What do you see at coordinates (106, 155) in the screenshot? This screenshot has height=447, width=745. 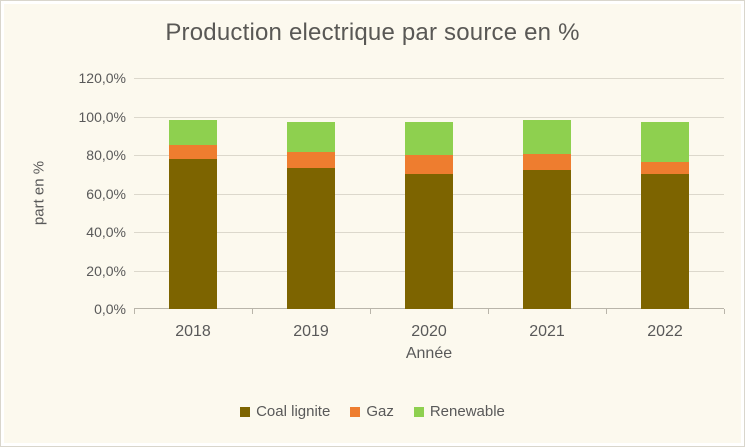 I see `y-tick-label: 80,0%` at bounding box center [106, 155].